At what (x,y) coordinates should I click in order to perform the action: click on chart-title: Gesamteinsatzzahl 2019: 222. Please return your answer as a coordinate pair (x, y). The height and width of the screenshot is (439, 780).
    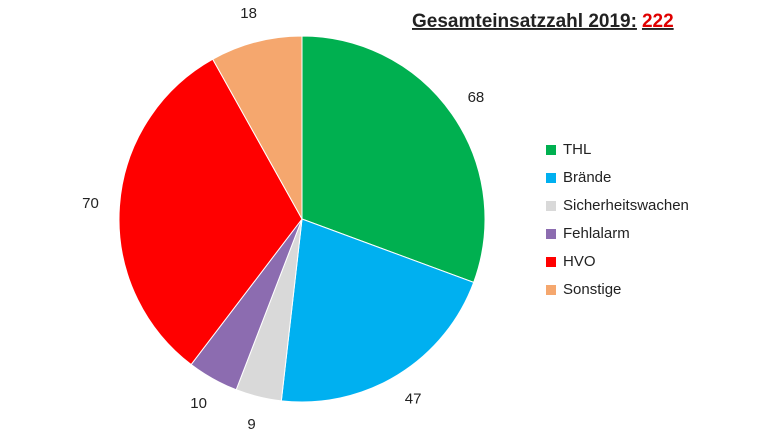
    Looking at the image, I should click on (543, 21).